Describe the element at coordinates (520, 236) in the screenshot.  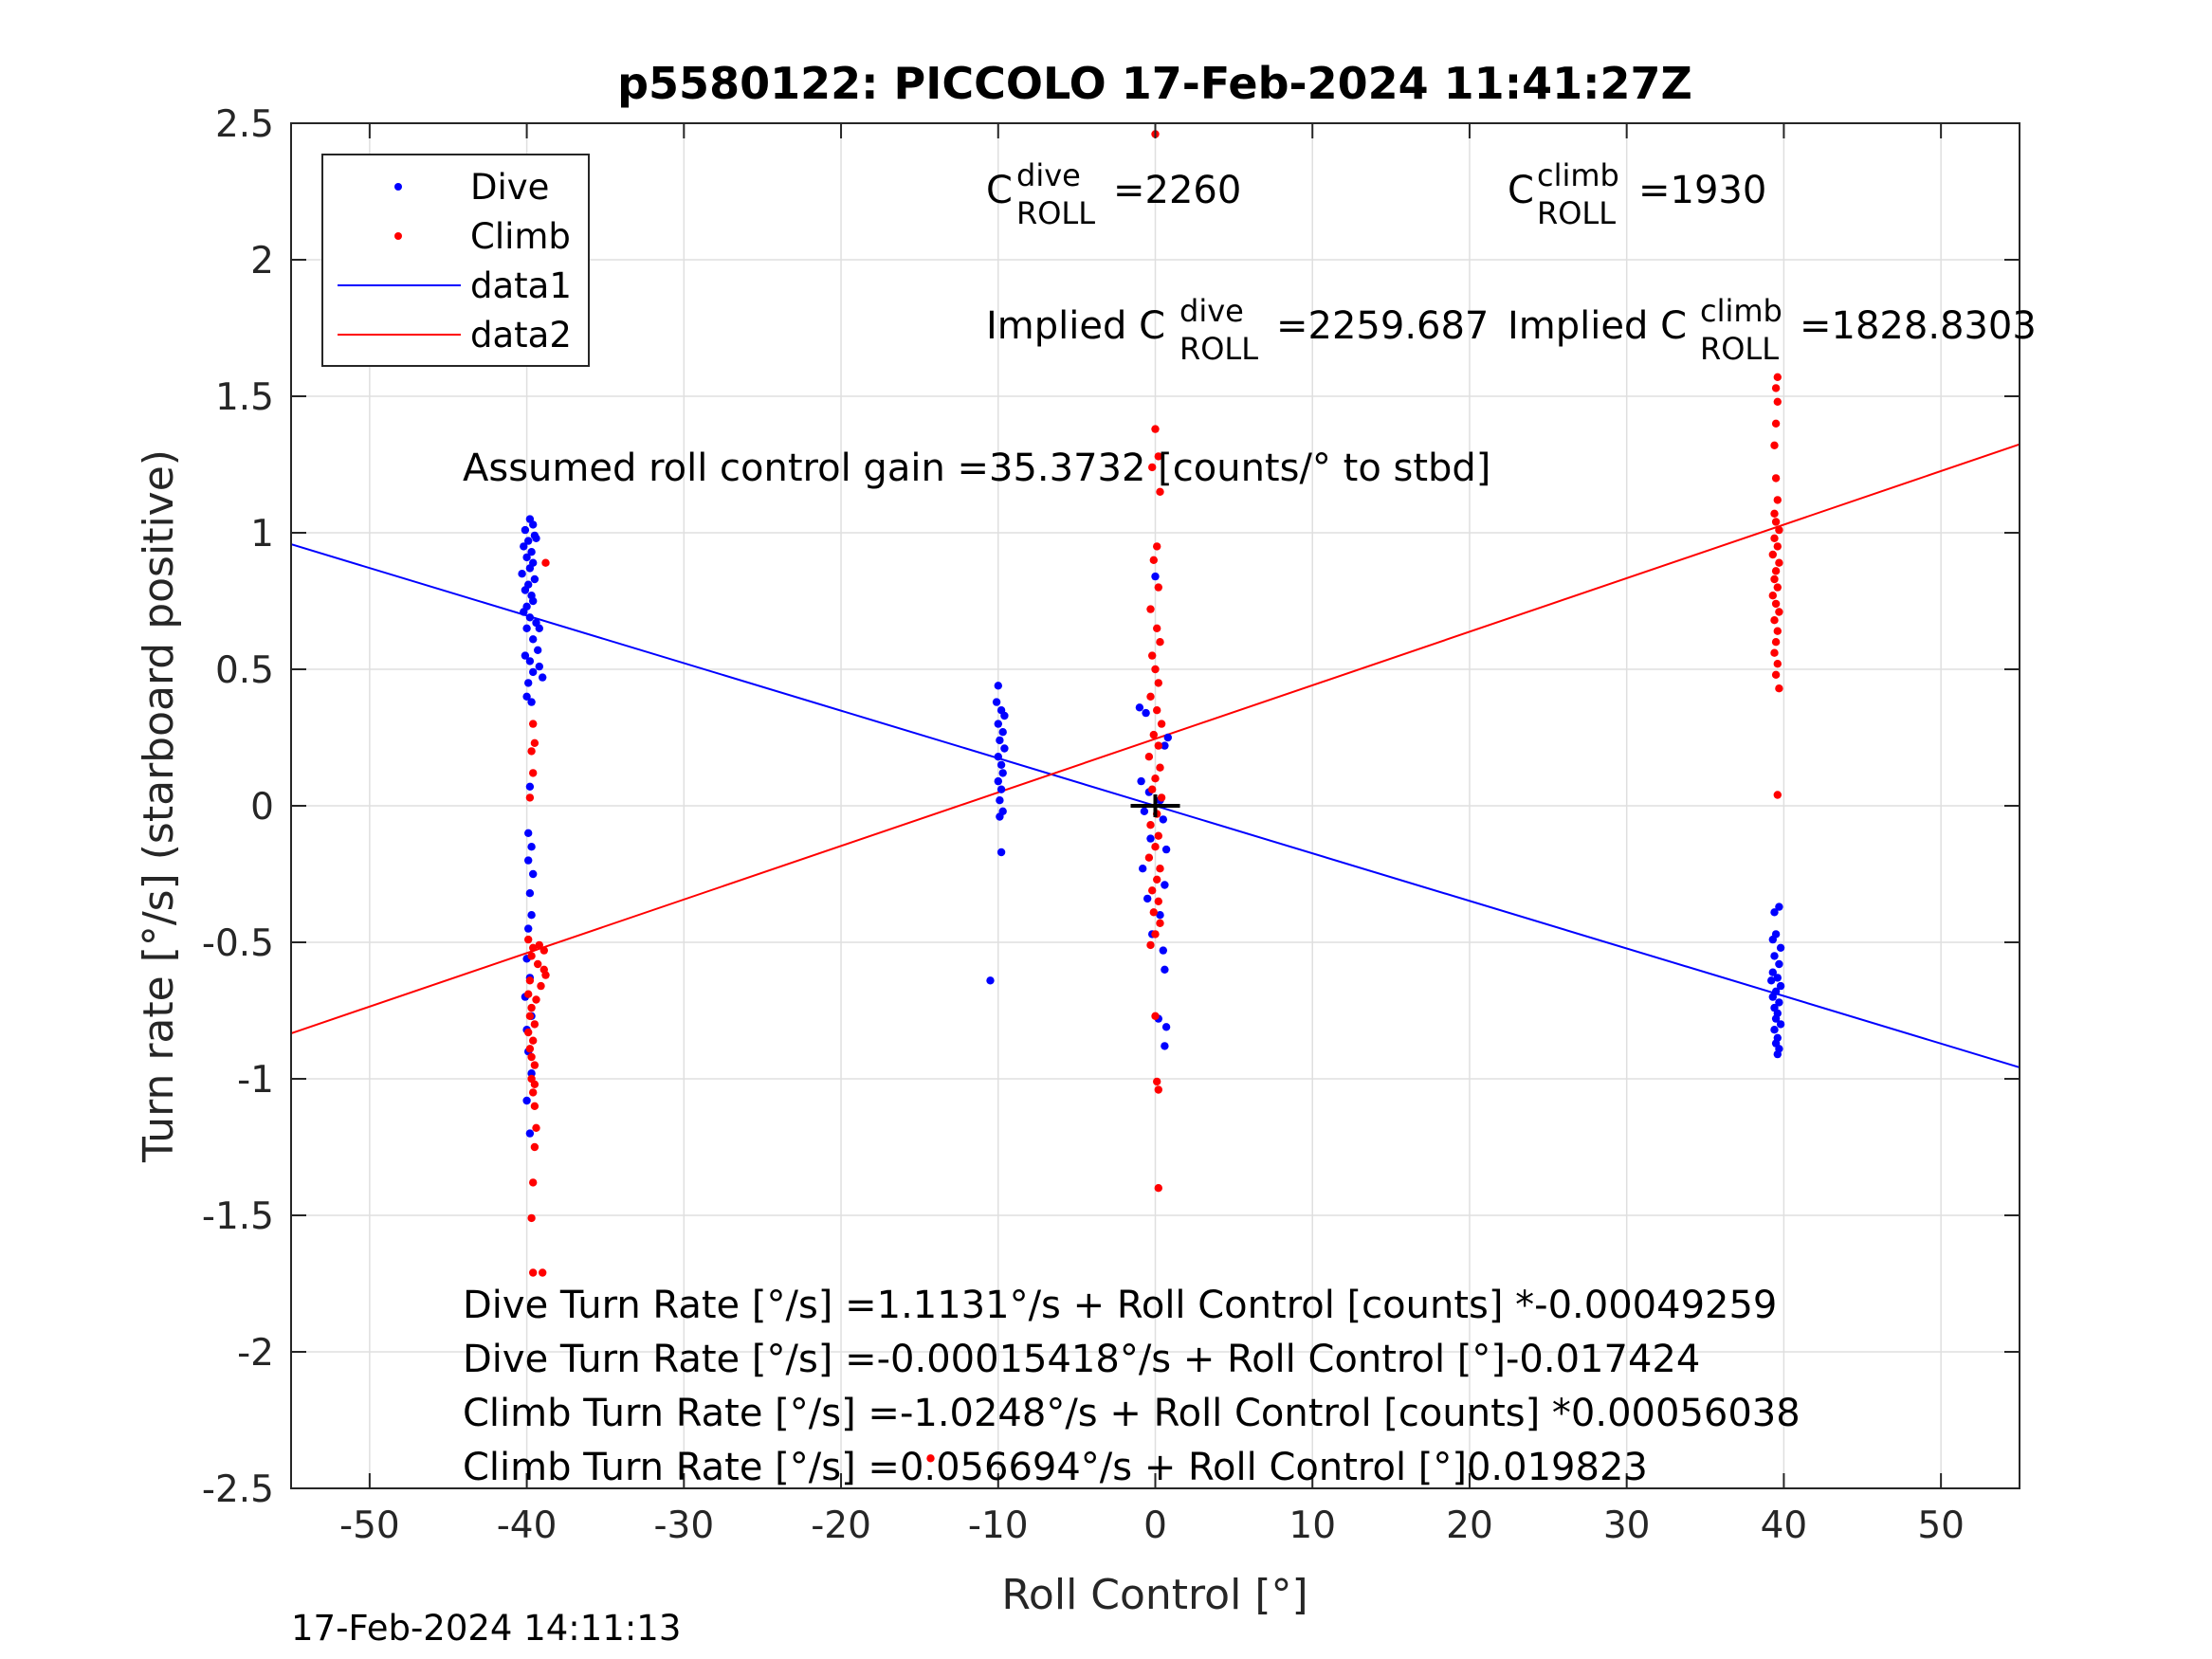
I see `legend-label-climb: Climb` at that location.